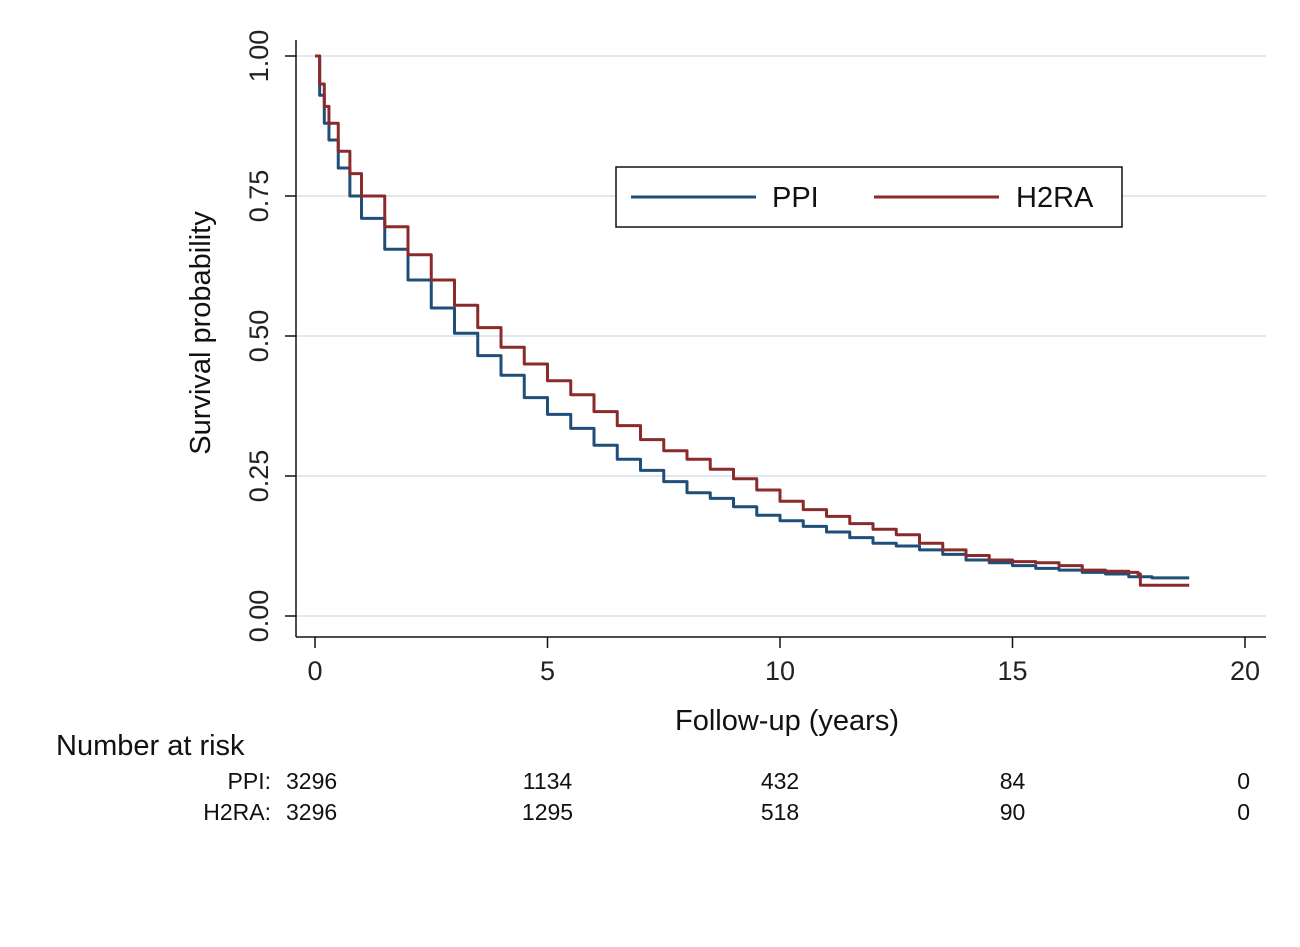  What do you see at coordinates (259, 616) in the screenshot?
I see `y-tick-label: 0.00` at bounding box center [259, 616].